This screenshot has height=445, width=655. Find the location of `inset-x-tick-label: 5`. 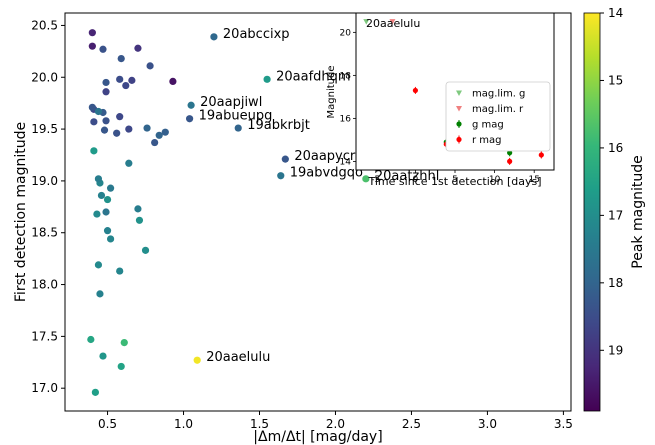

inset-x-tick-label: 5 is located at coordinates (455, 180).